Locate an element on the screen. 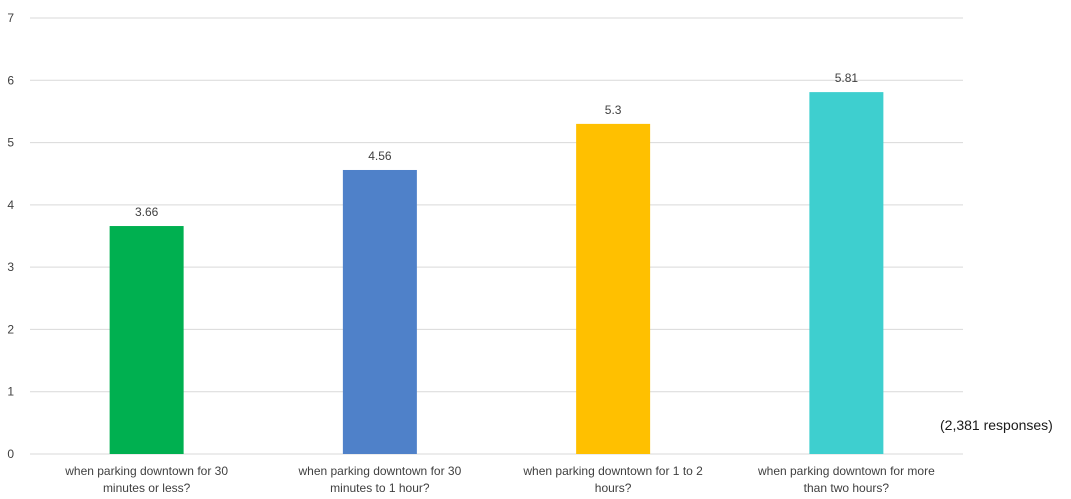  y-tick-label: 6 is located at coordinates (10, 80).